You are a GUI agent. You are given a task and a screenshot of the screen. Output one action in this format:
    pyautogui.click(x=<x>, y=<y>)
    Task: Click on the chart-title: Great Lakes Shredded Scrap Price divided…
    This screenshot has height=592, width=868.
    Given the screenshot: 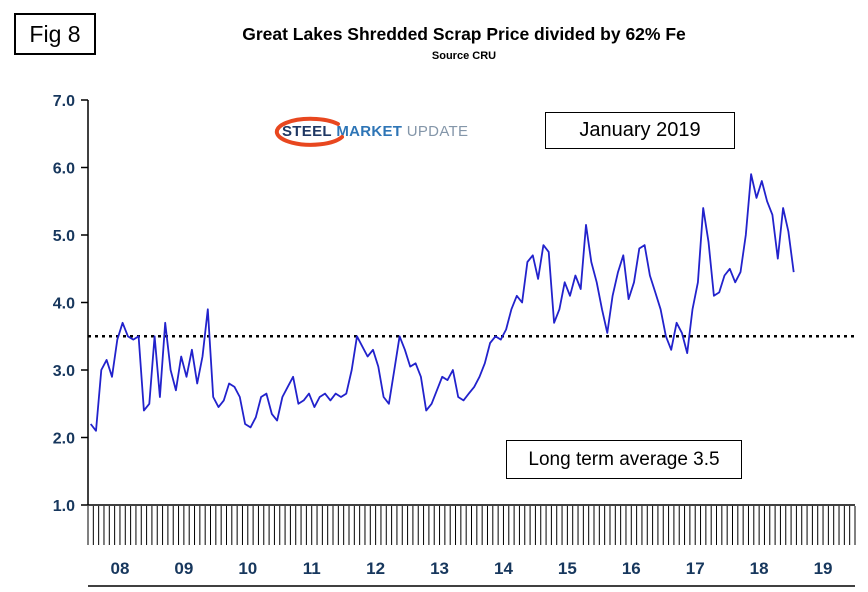 What is the action you would take?
    pyautogui.click(x=464, y=34)
    